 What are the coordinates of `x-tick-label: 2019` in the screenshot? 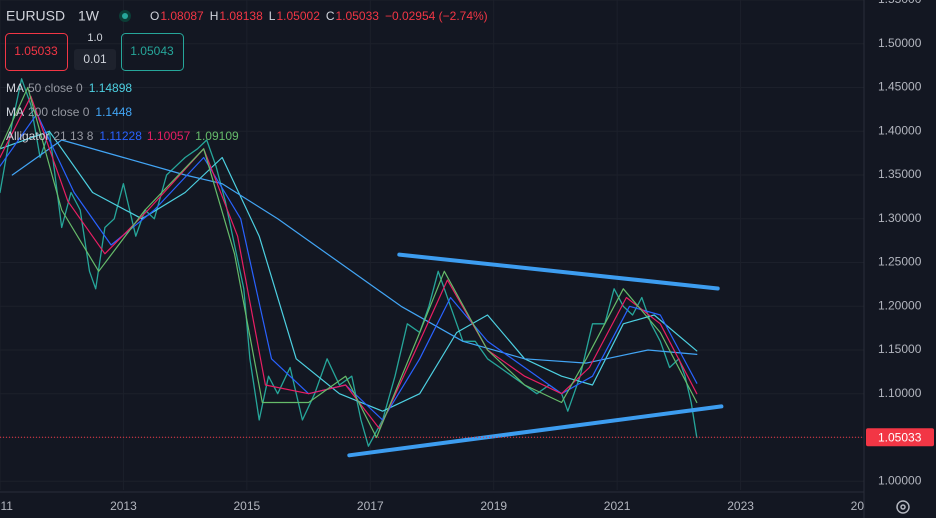 It's located at (493, 506).